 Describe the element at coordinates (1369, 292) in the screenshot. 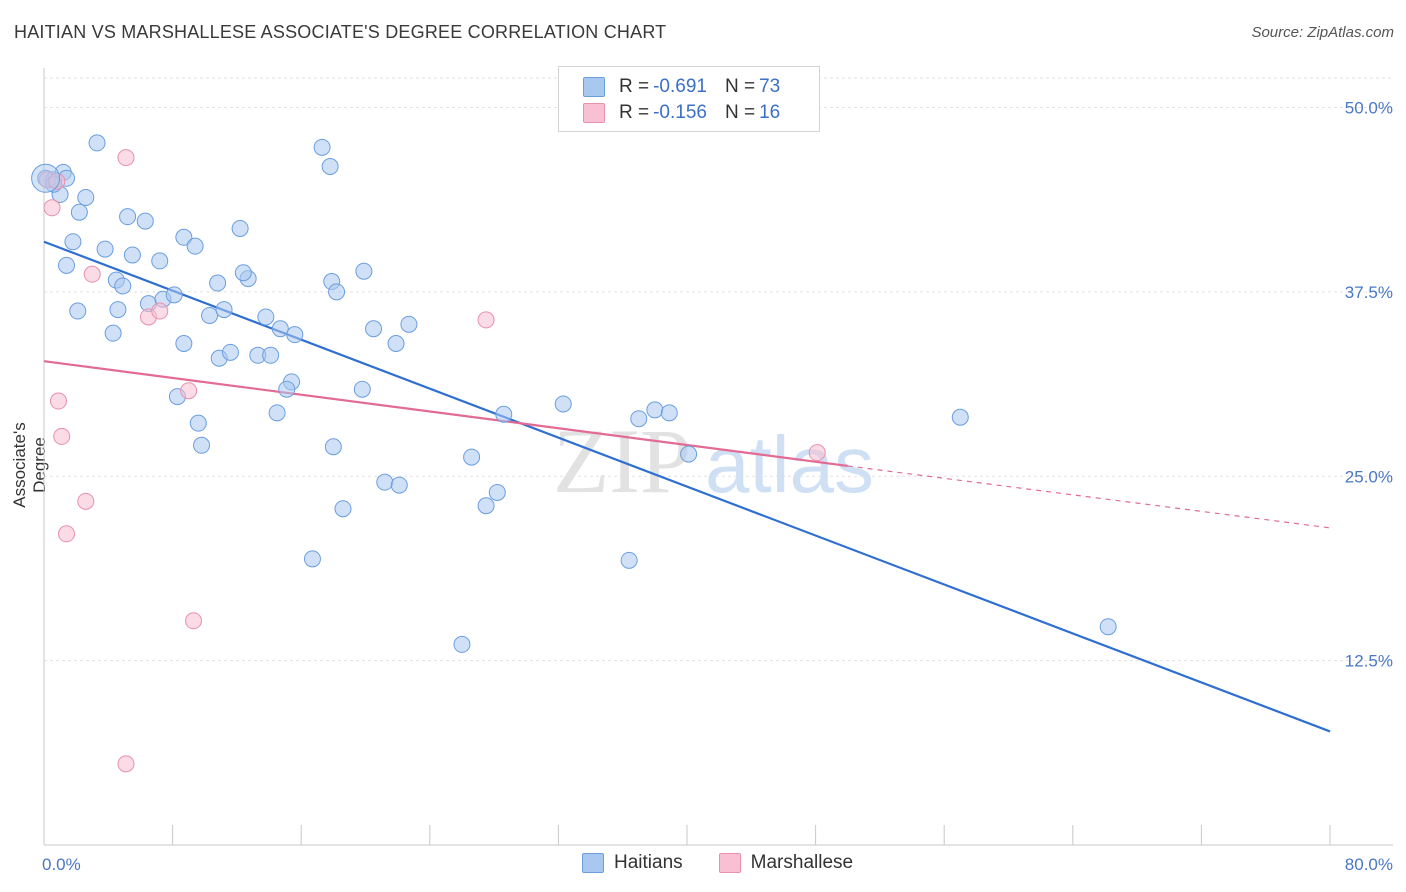

I see `y-tick-label: 37.5%` at that location.